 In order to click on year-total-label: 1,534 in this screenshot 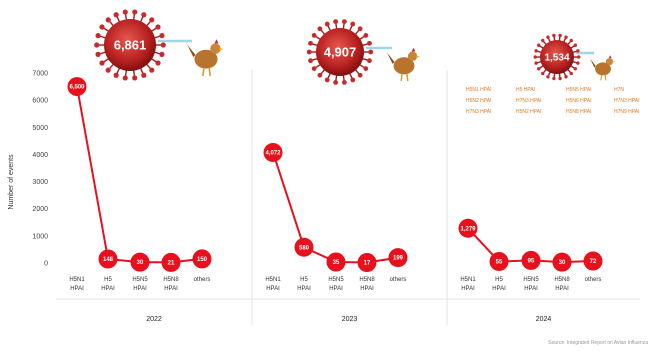, I will do `click(556, 58)`.